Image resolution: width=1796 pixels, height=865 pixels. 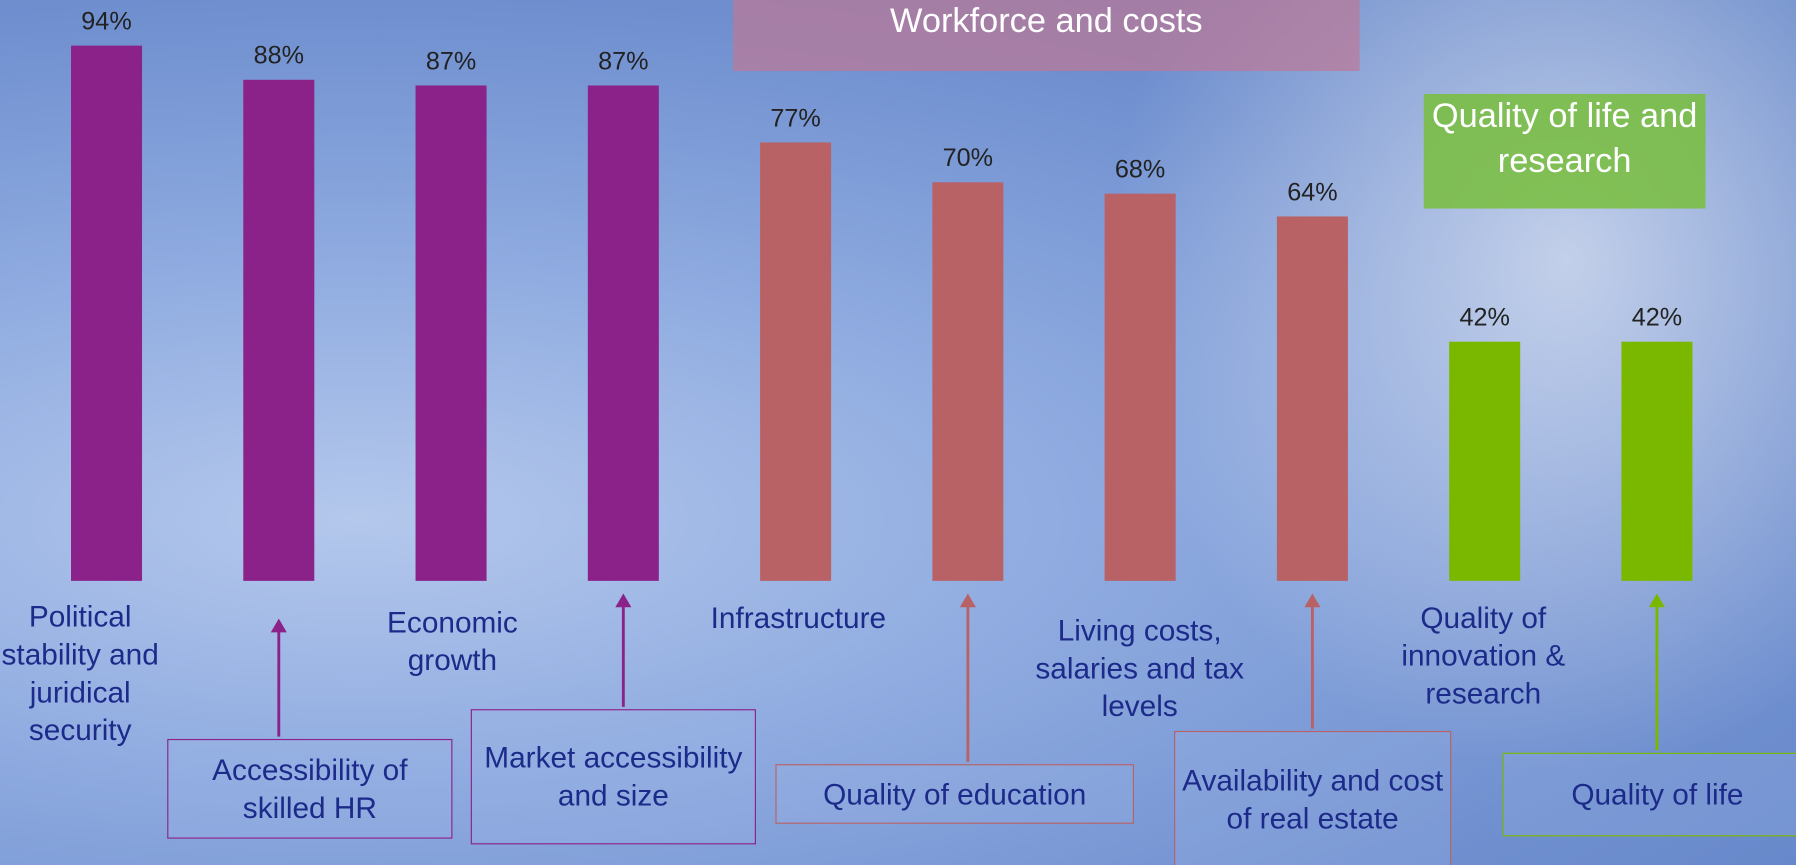 I want to click on value-label: 70%, so click(x=968, y=158).